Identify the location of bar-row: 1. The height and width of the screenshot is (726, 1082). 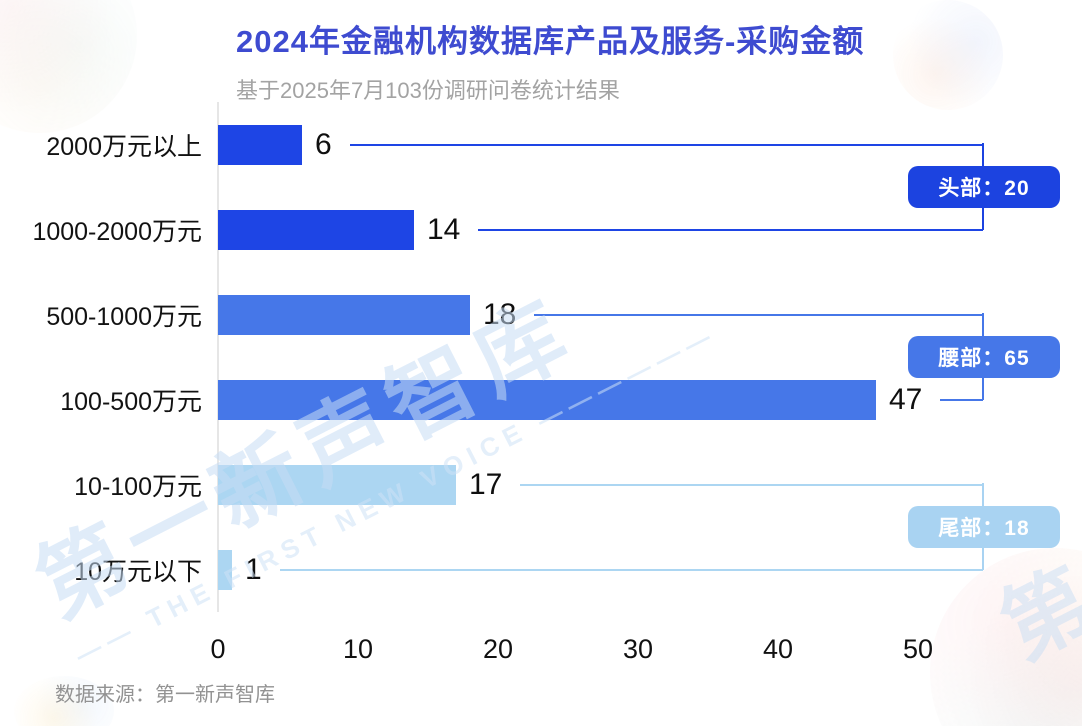
(600, 569).